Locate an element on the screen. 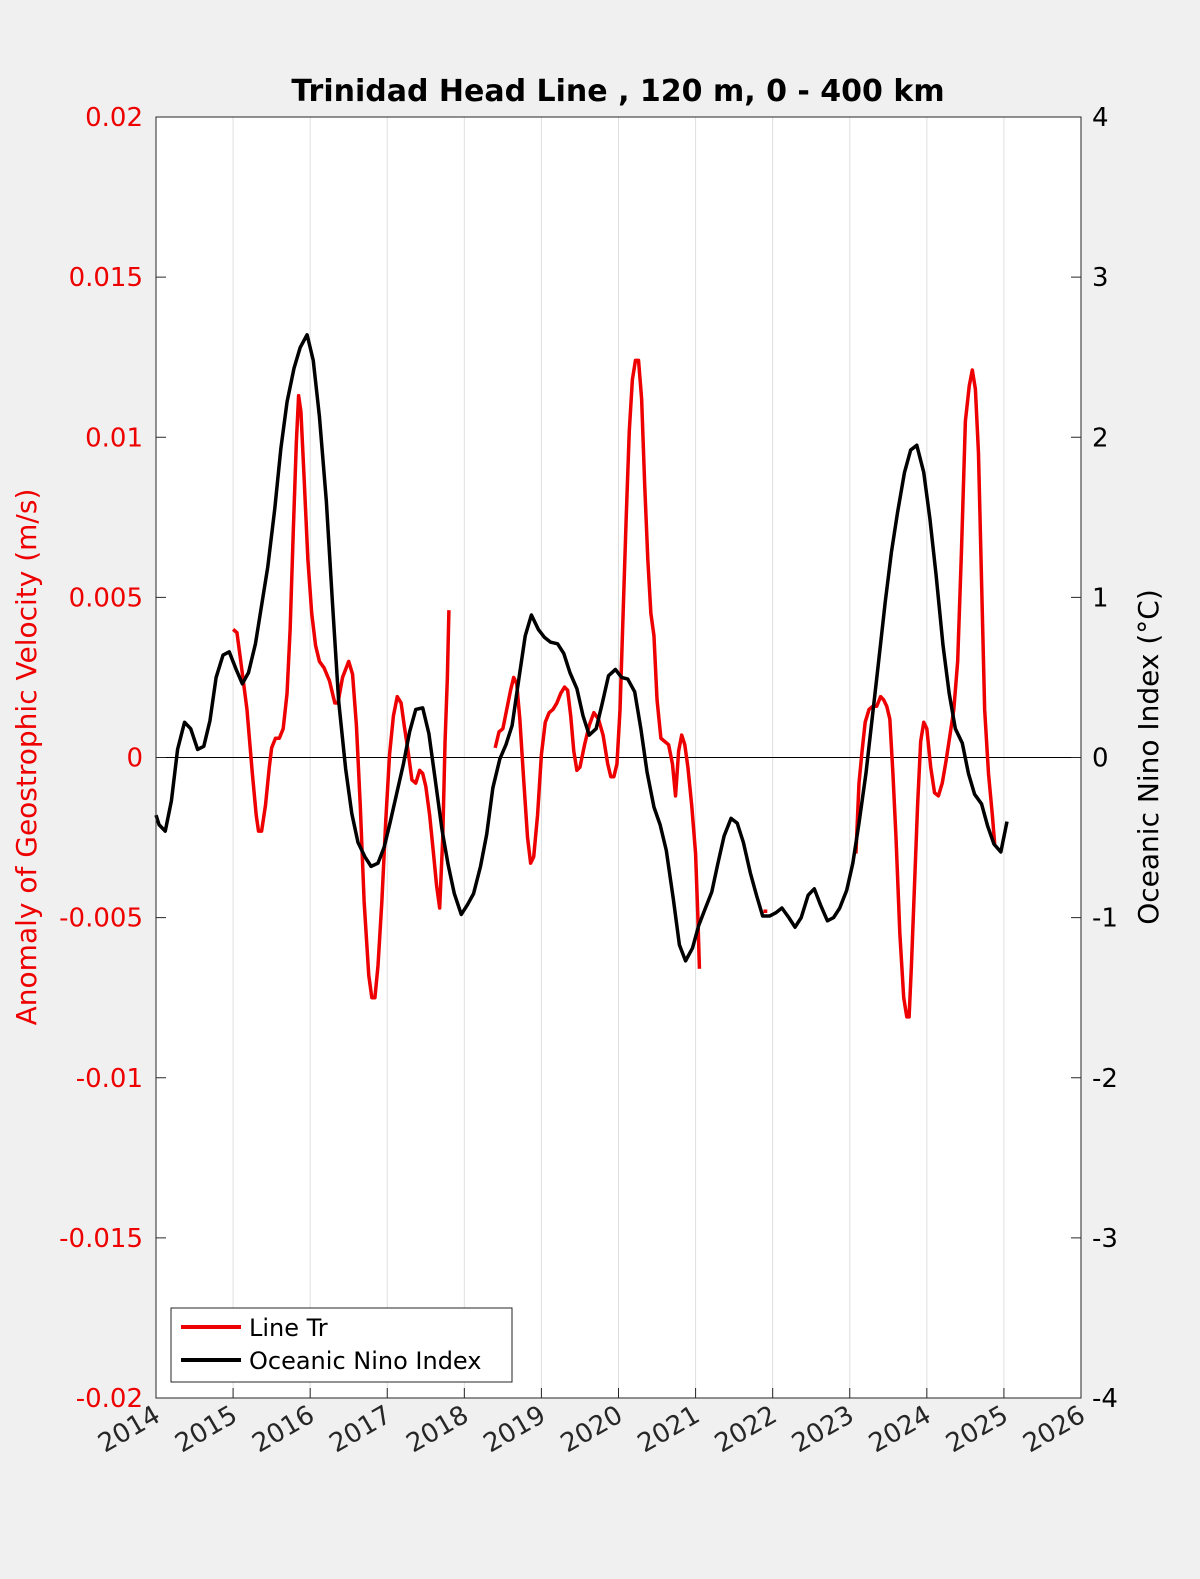 The image size is (1200, 1579). legend-label-oni: Oceanic Nino Index is located at coordinates (365, 1361).